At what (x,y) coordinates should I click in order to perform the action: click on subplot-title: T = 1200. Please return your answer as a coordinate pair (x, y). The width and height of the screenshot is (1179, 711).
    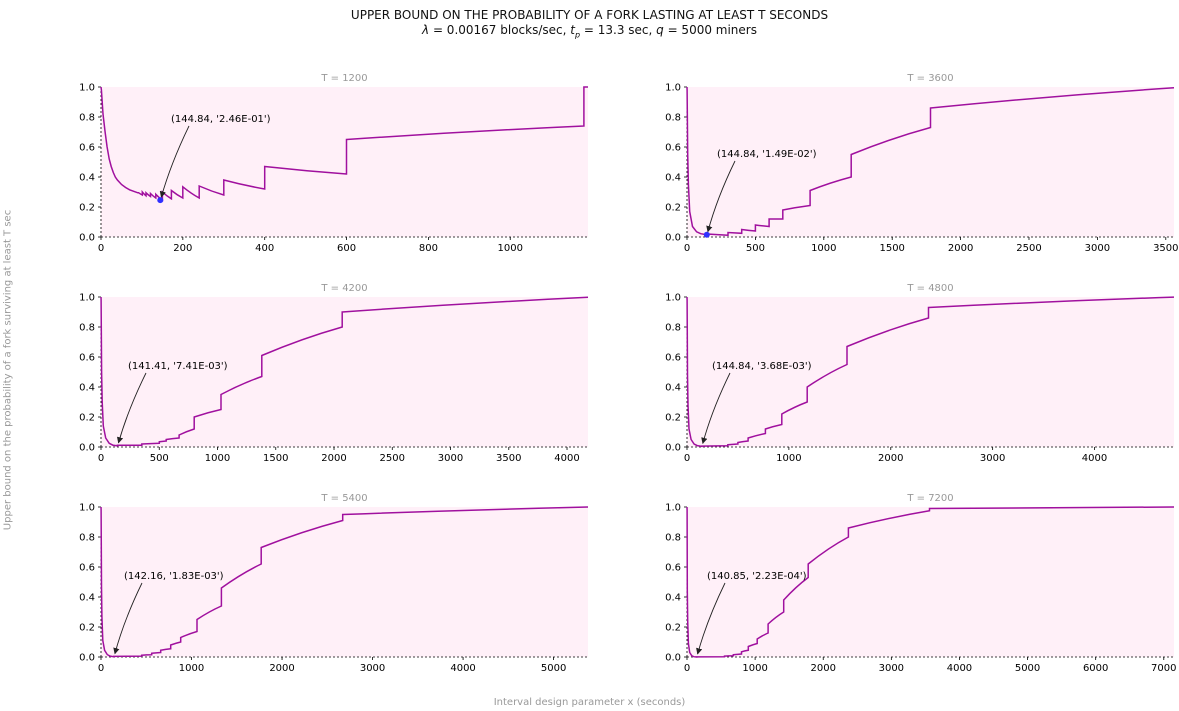
    Looking at the image, I should click on (343, 78).